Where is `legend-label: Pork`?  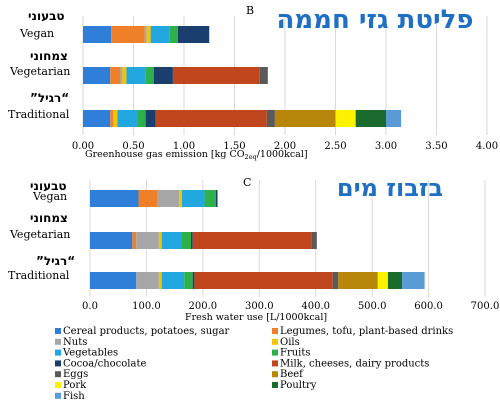
legend-label: Pork is located at coordinates (75, 385).